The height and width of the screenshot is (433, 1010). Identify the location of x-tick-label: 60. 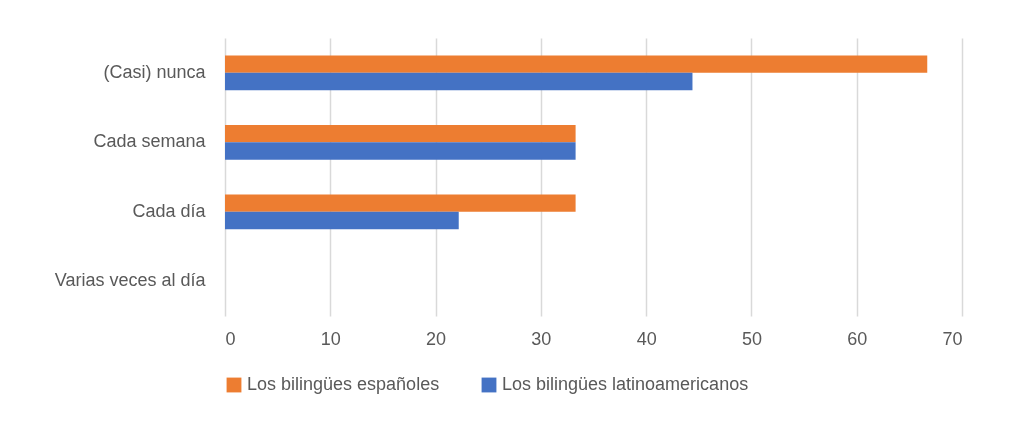
(857, 338).